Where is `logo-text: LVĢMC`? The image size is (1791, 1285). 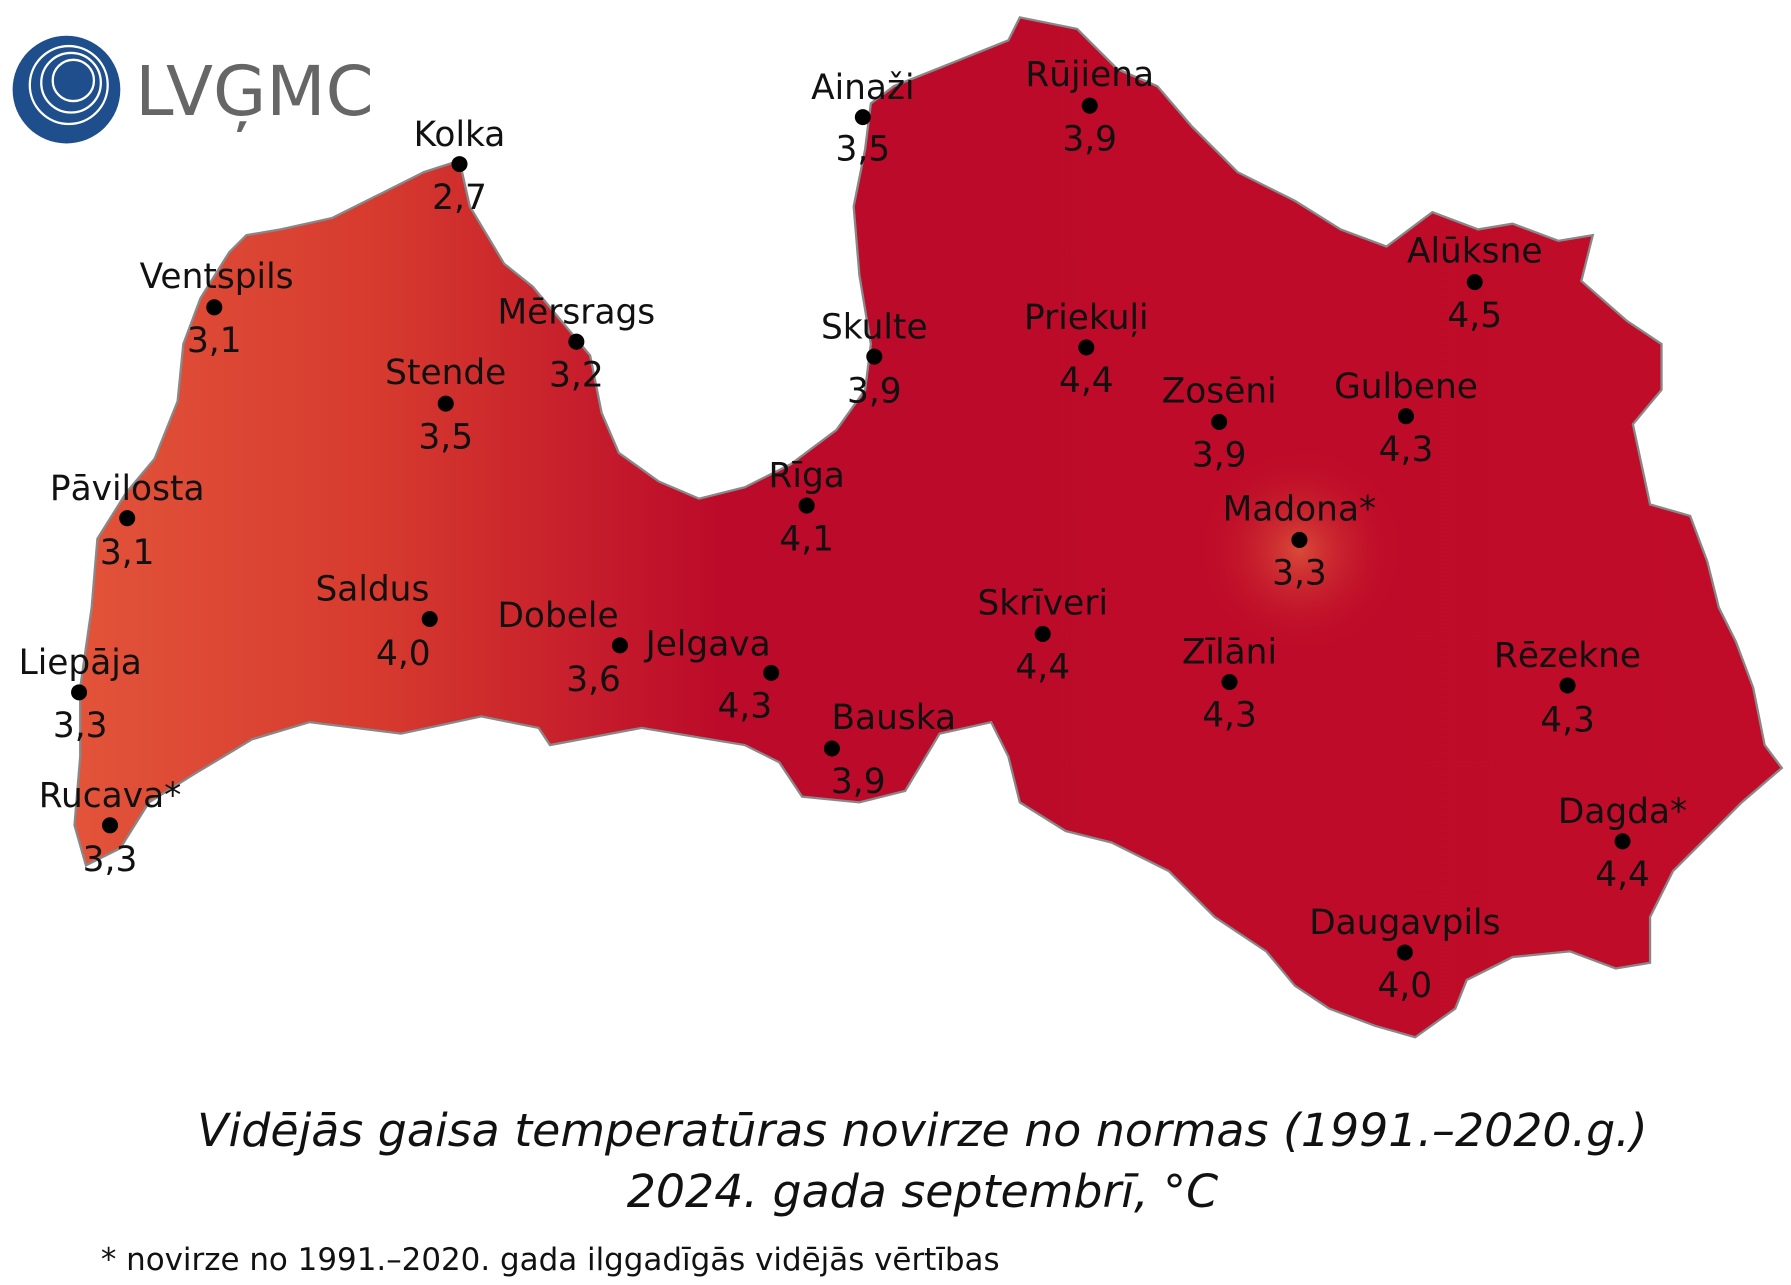 logo-text: LVĢMC is located at coordinates (254, 92).